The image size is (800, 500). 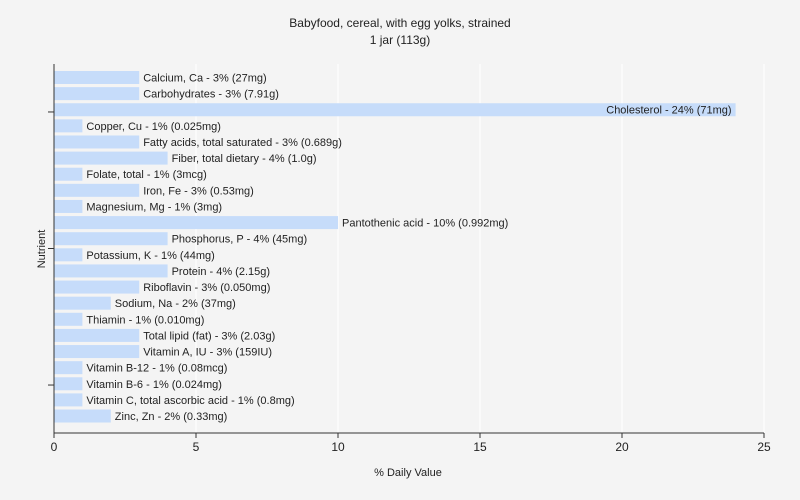 I want to click on y-axis-label: Nutrient, so click(x=42, y=249).